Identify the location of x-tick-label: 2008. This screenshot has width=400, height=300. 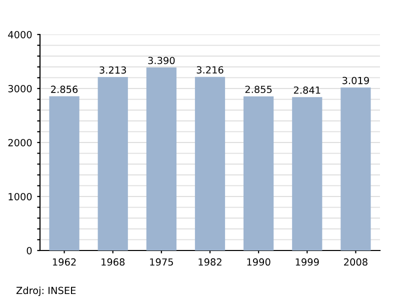
(356, 262).